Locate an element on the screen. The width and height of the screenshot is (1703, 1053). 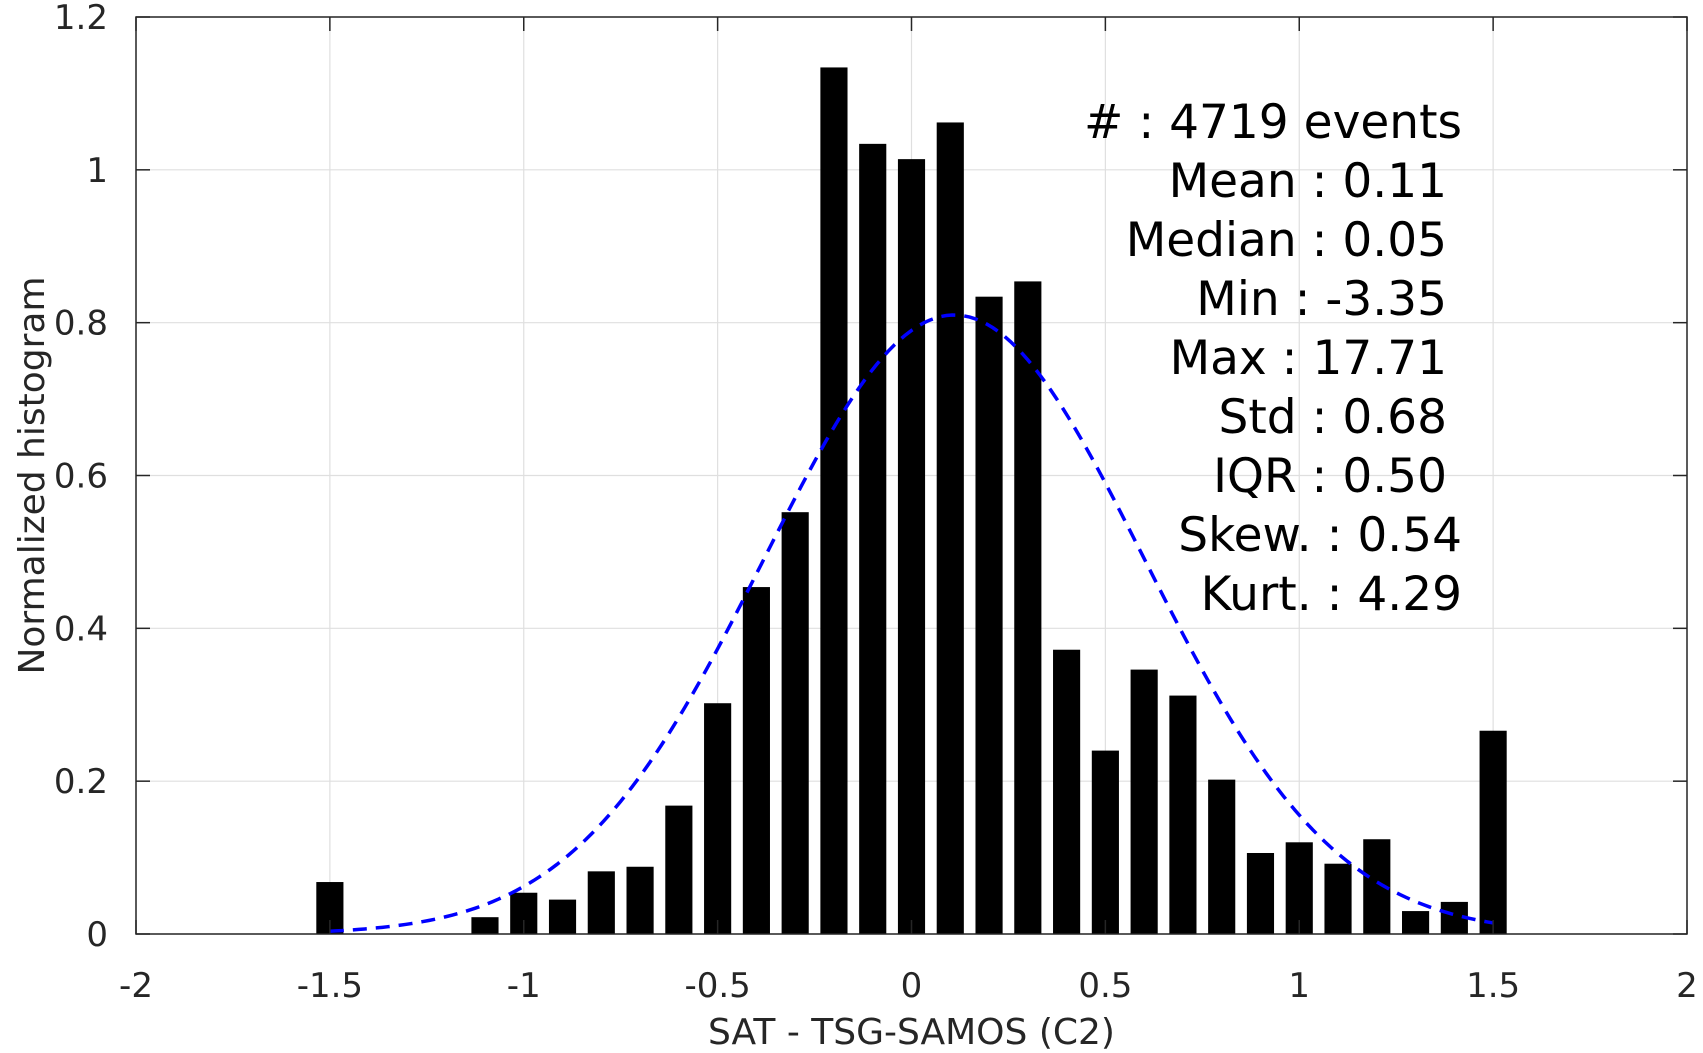
stat-line: IQR : 0.50 is located at coordinates (1330, 476).